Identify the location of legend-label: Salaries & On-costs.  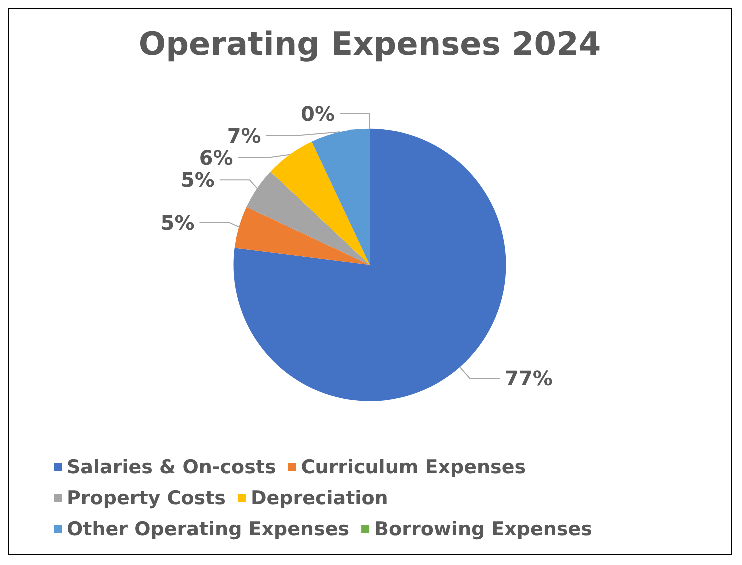
(171, 467).